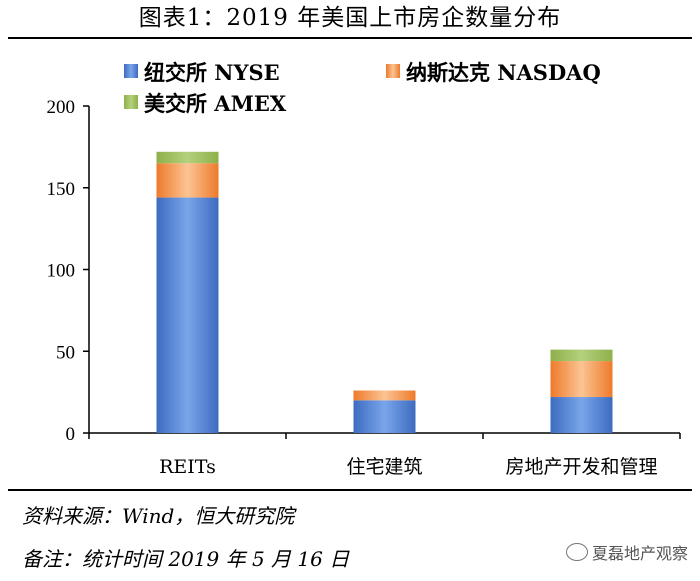 This screenshot has height=581, width=700. I want to click on wechat-icon, so click(576, 552).